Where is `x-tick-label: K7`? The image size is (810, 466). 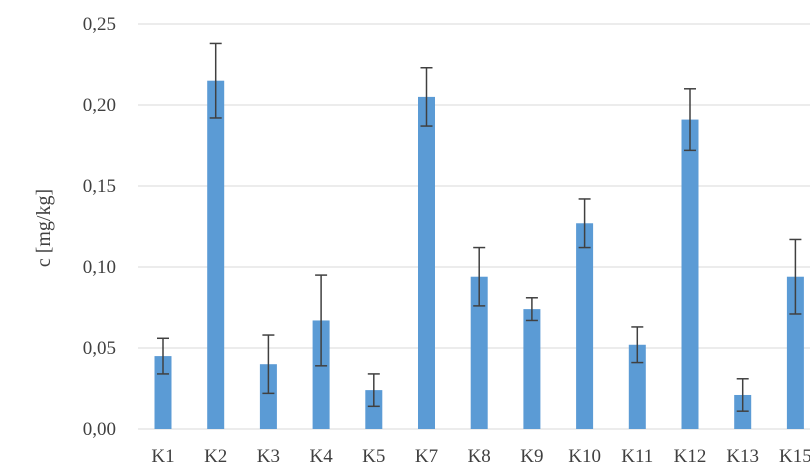
x-tick-label: K7 is located at coordinates (426, 456).